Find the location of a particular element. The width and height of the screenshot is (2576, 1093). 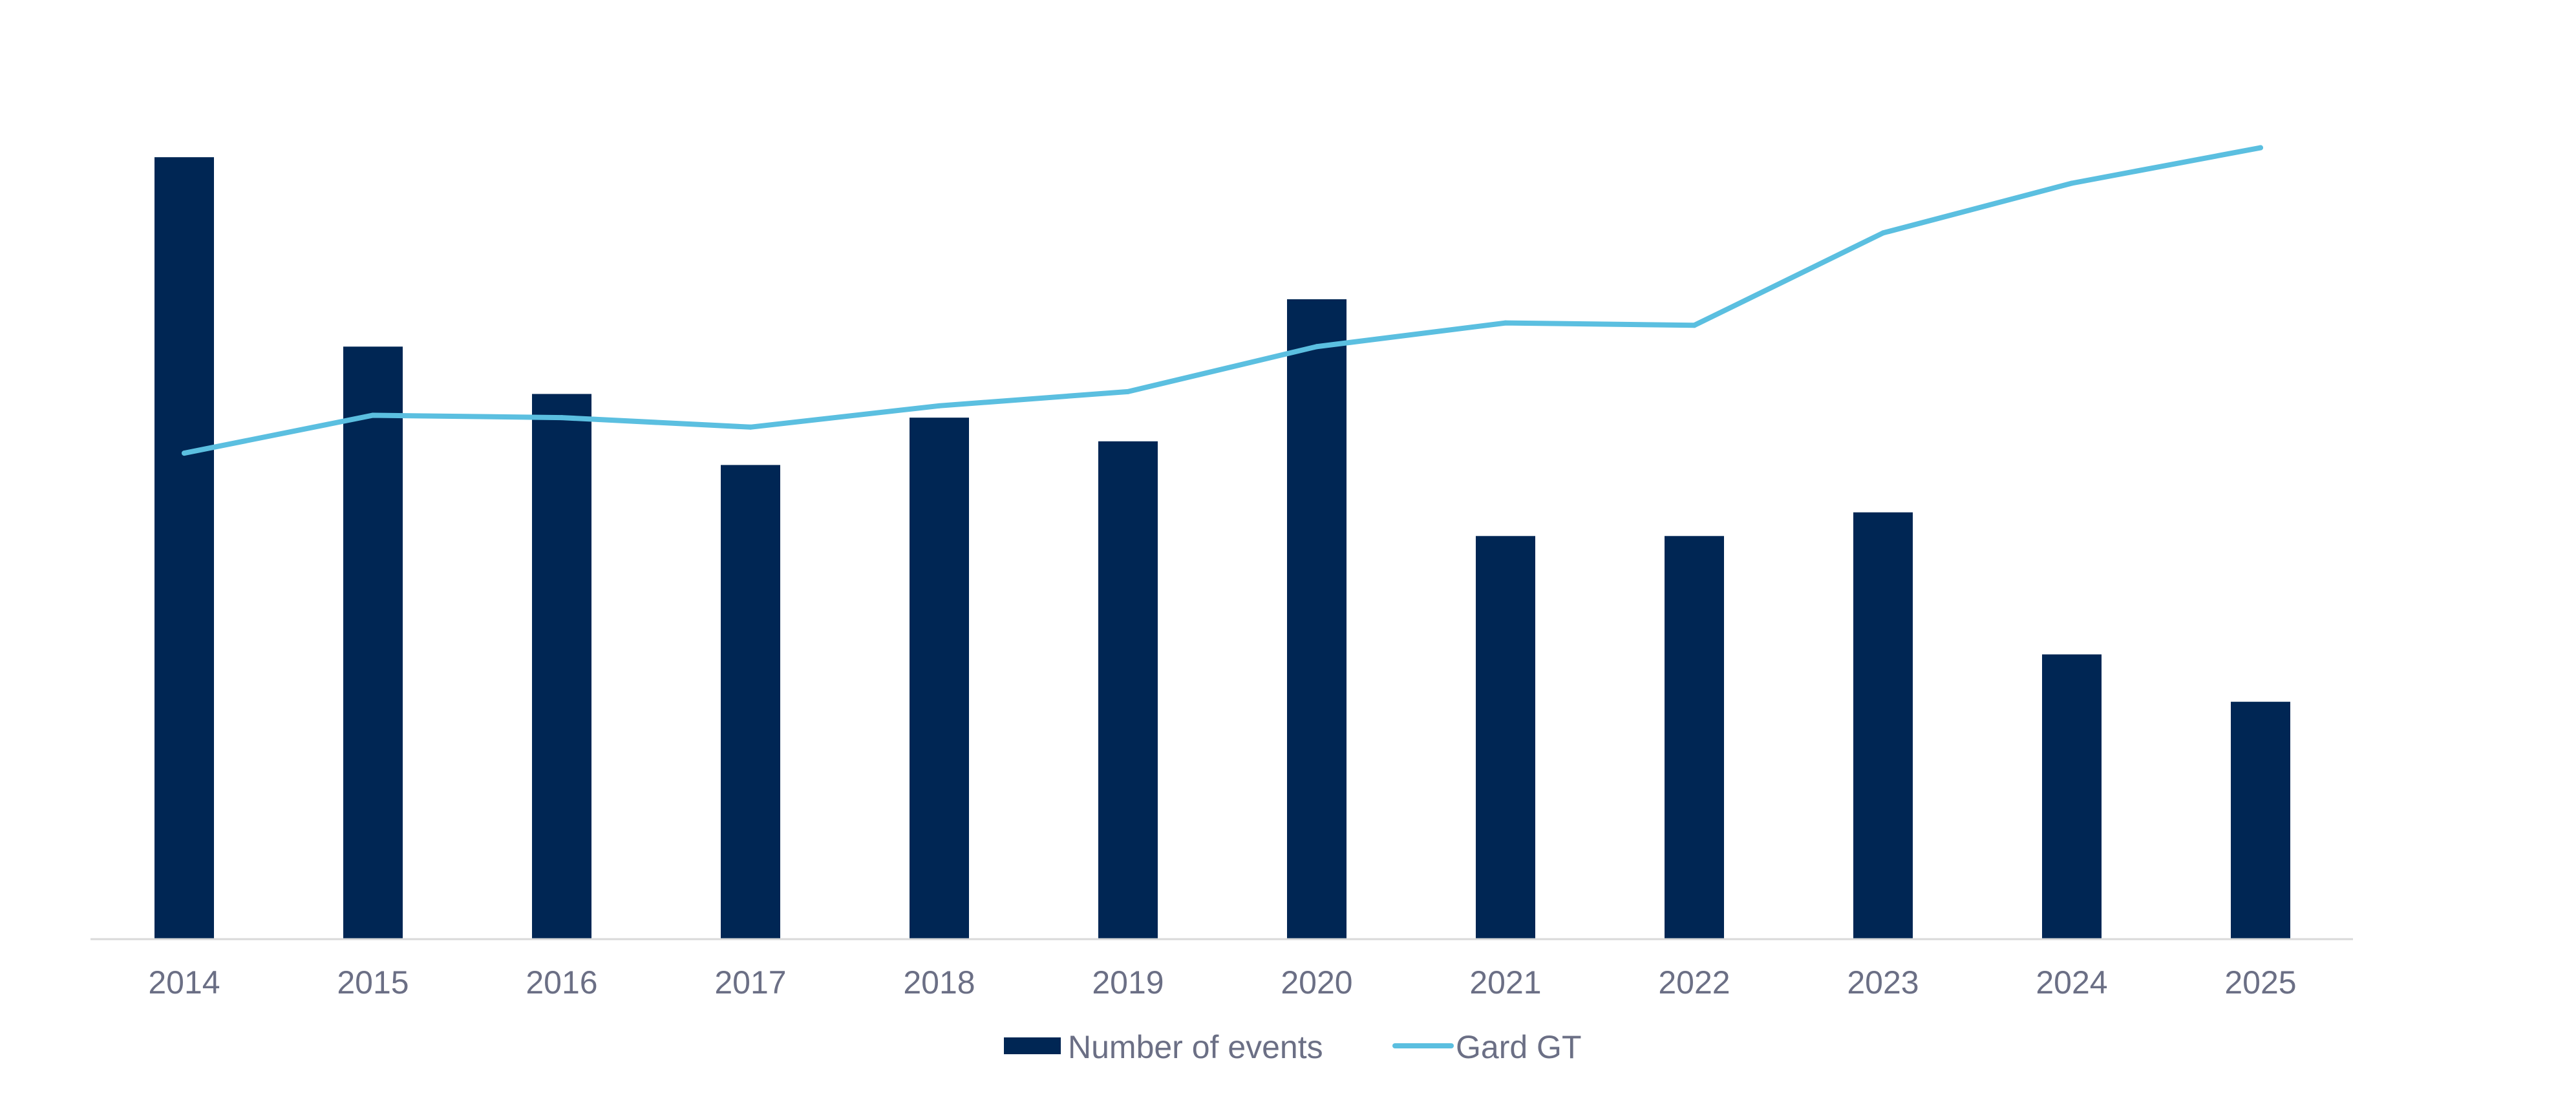

gard-gt-point-2024 is located at coordinates (2071, 183).